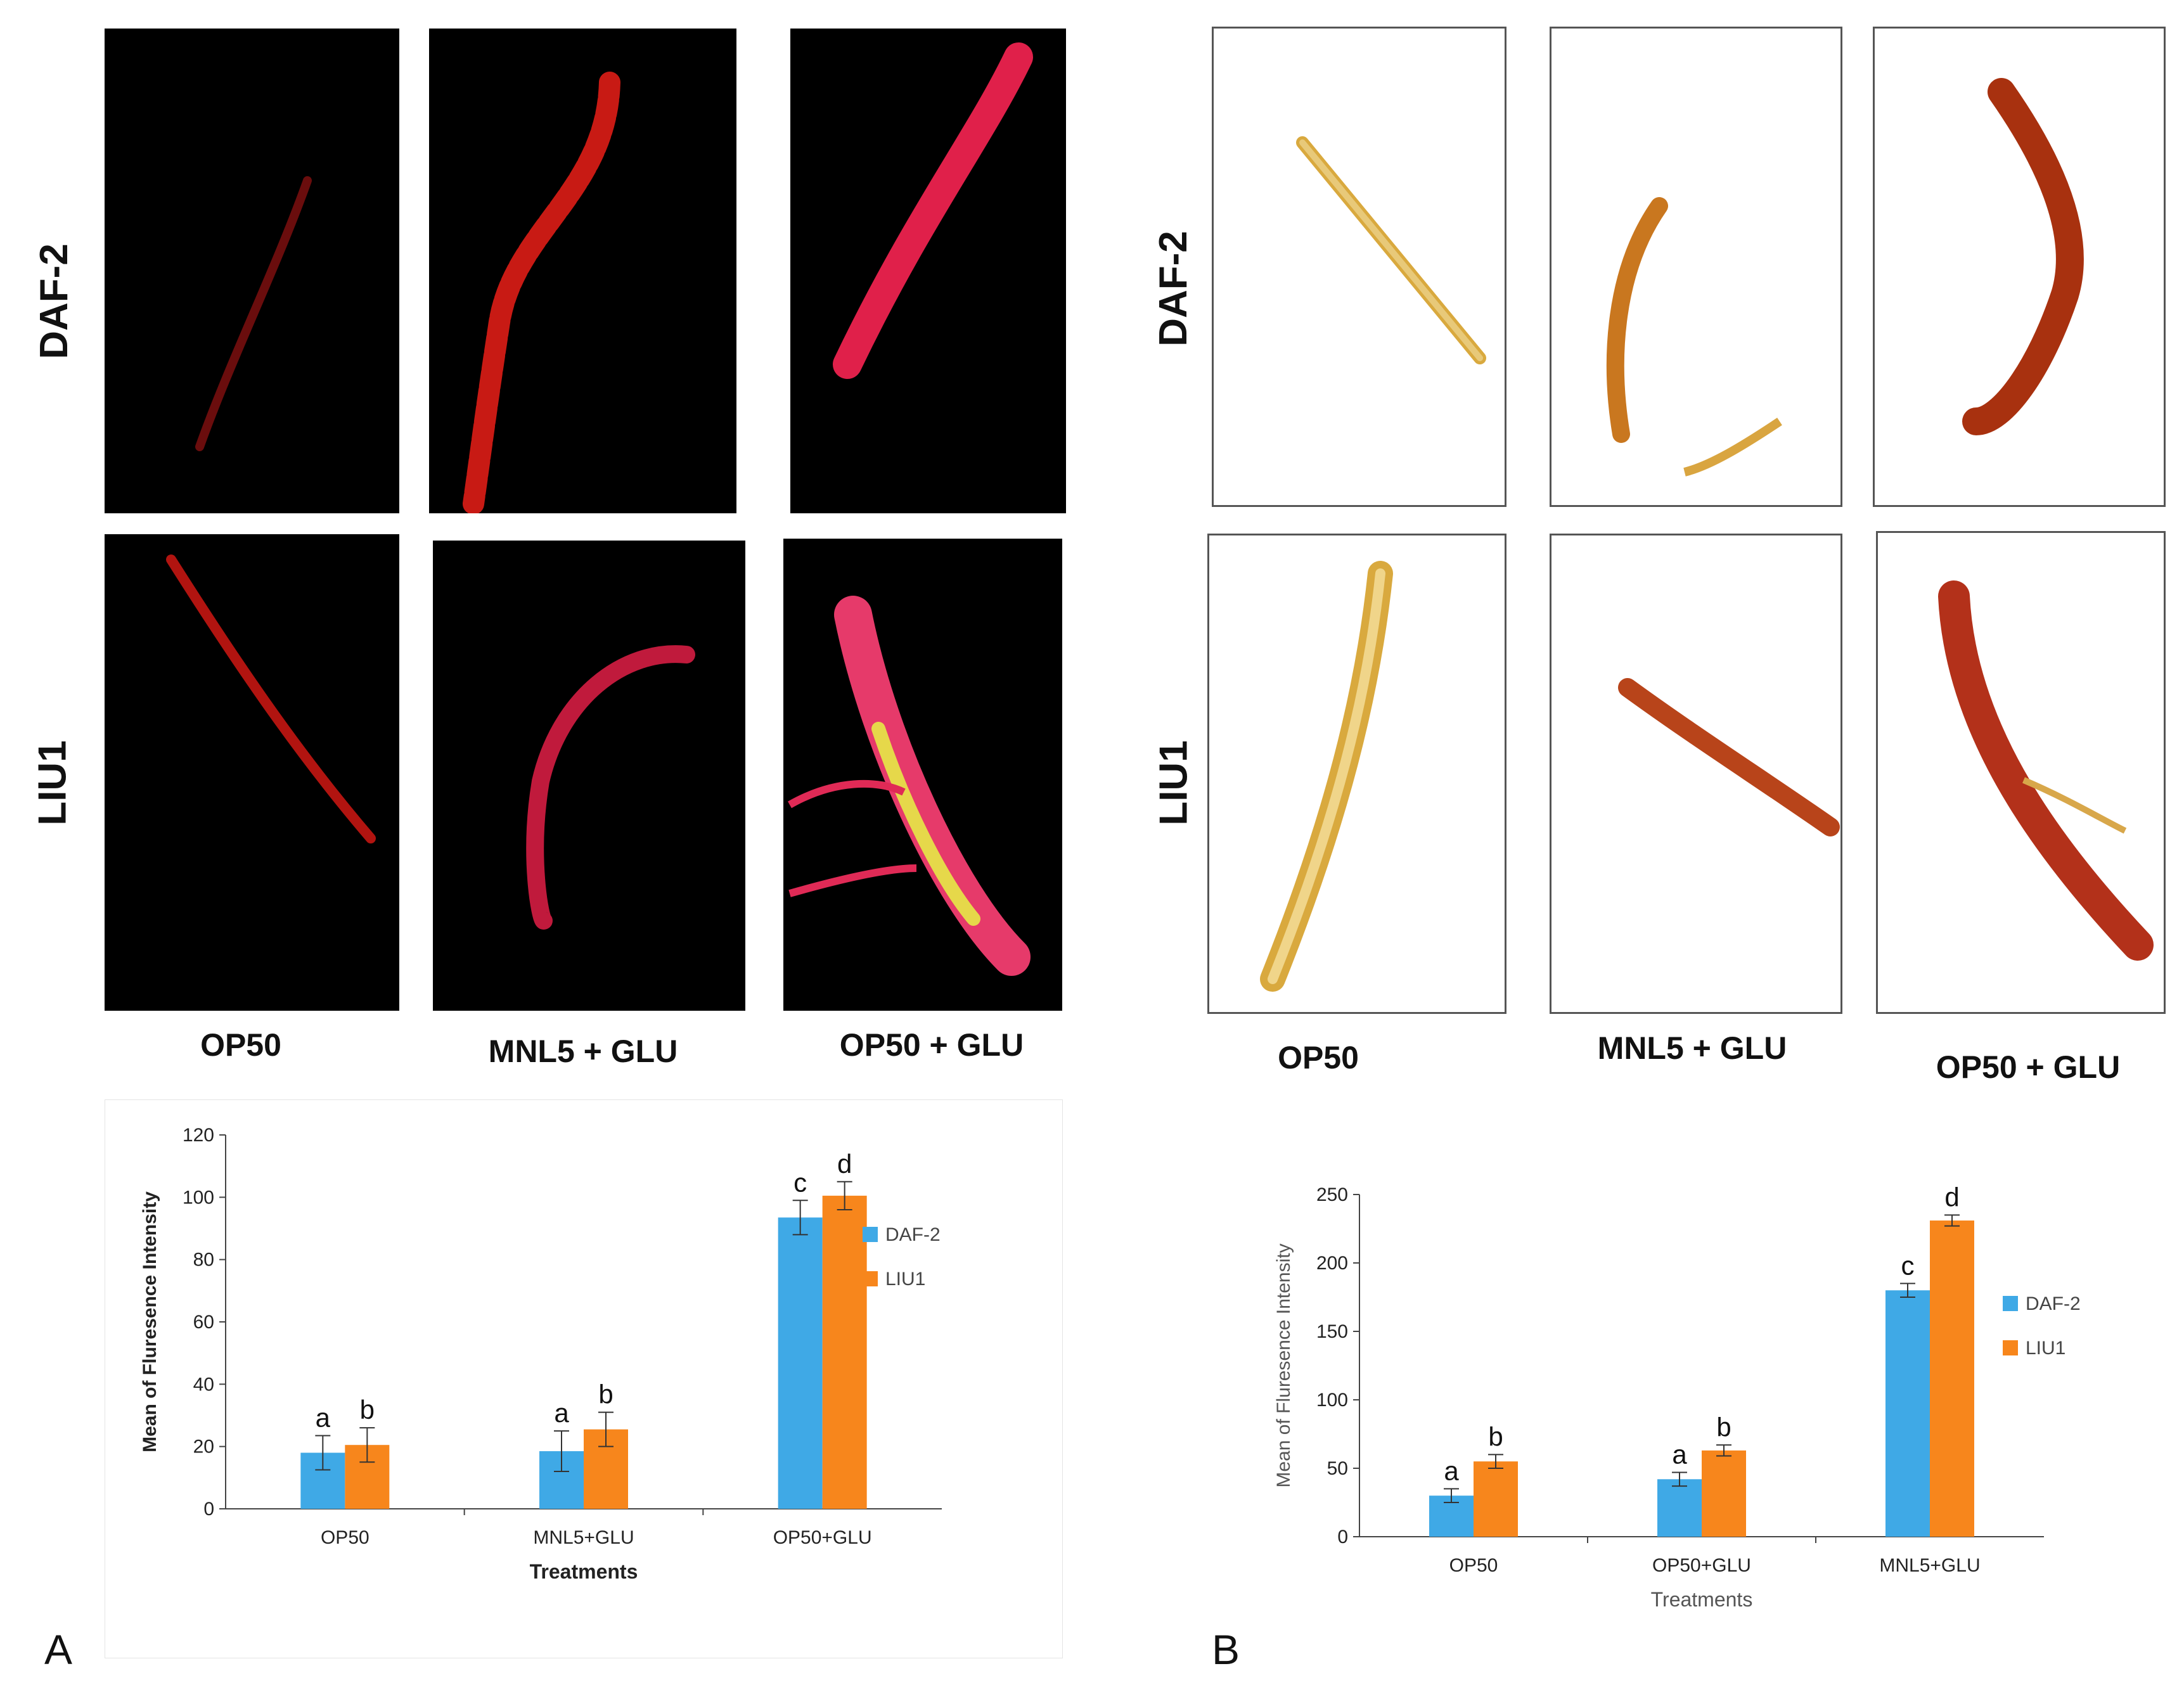 The height and width of the screenshot is (1704, 2184). What do you see at coordinates (1357, 774) in the screenshot?
I see `micrograph-b-liu1-op50` at bounding box center [1357, 774].